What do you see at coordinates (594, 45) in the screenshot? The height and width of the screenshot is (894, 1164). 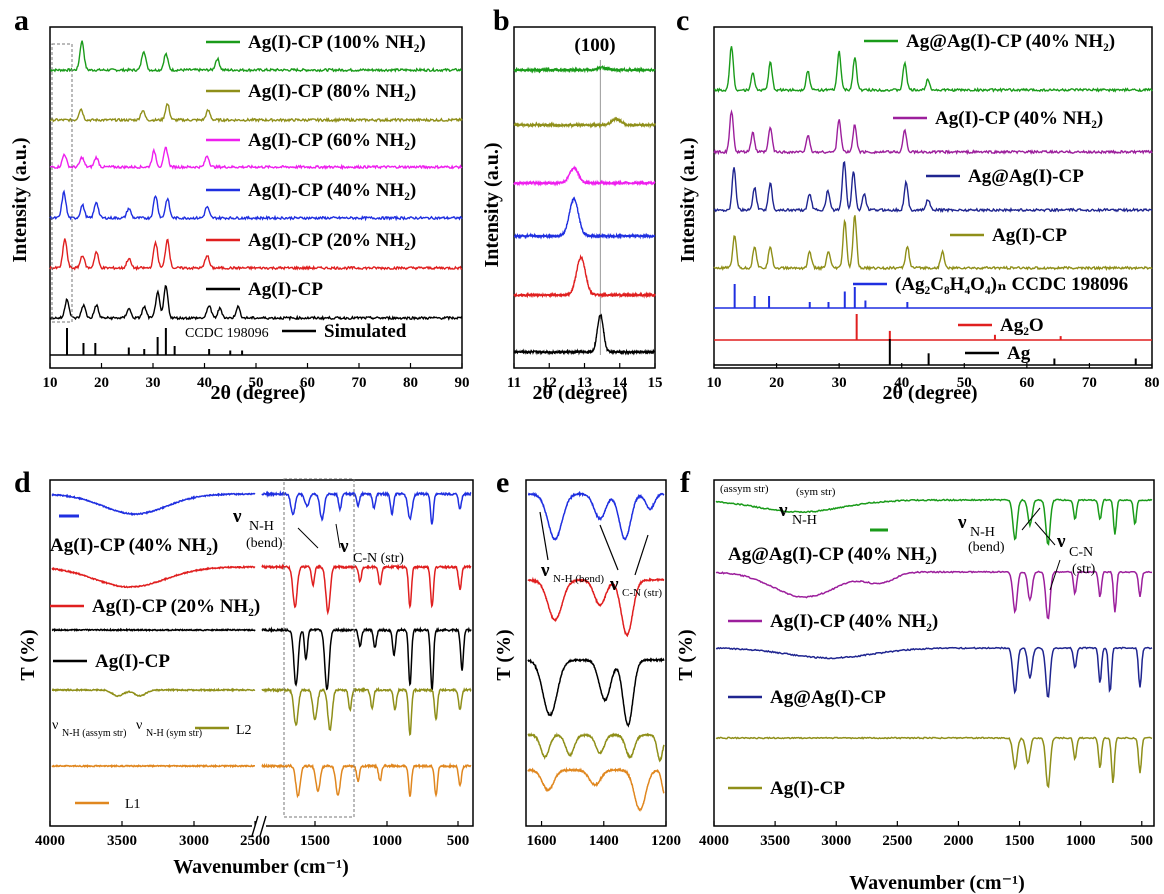 I see `panel-b-peak-label: (100)` at bounding box center [594, 45].